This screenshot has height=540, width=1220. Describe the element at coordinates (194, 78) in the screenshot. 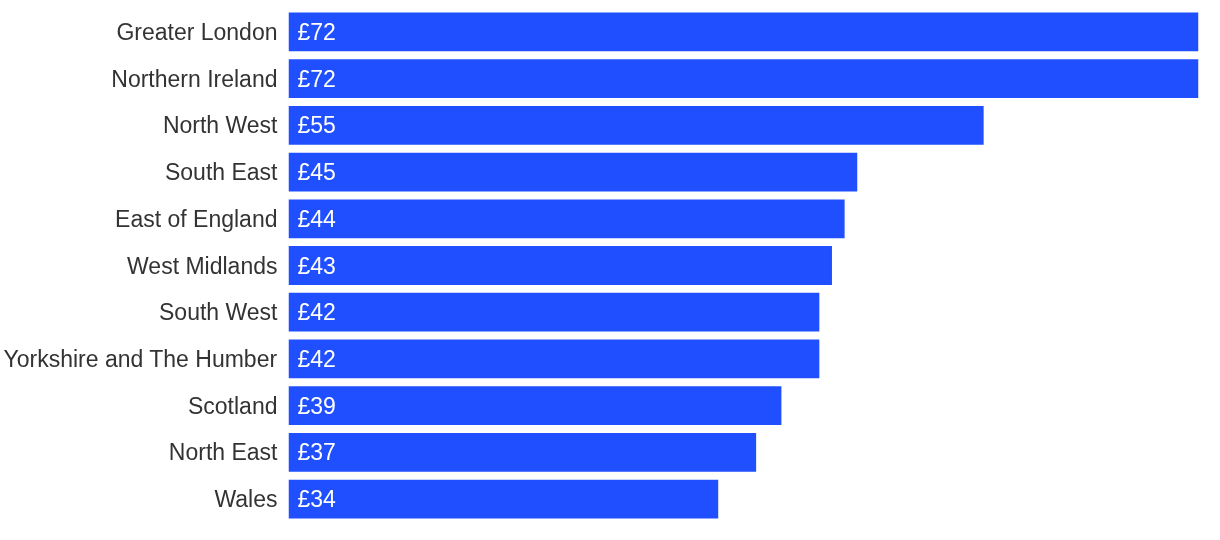

I see `y-tick-label: Northern Ireland` at that location.